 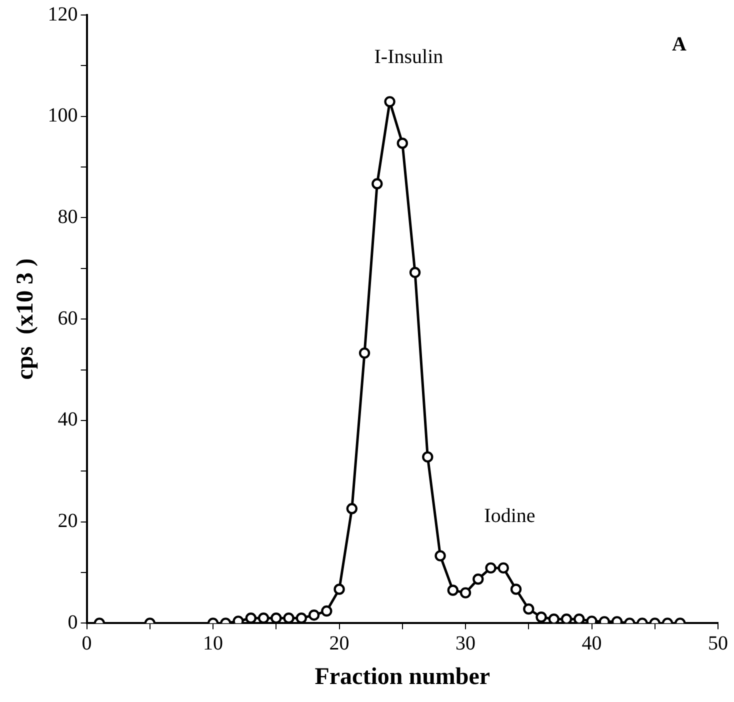 What do you see at coordinates (592, 643) in the screenshot?
I see `x-tick-label: 40` at bounding box center [592, 643].